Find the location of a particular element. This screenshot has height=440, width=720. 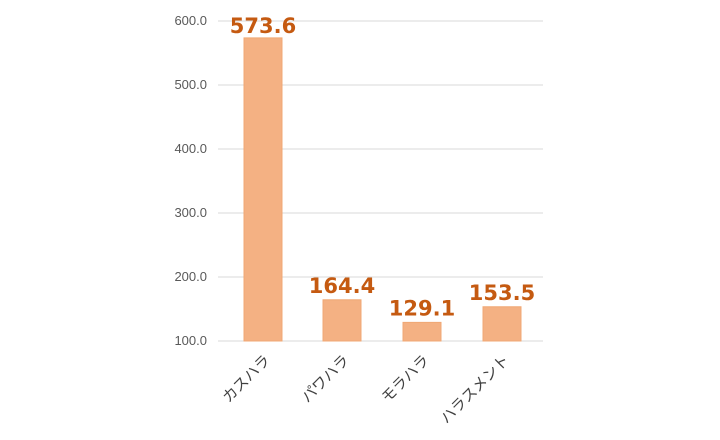

category-label: ハラスメント is located at coordinates (475, 389).